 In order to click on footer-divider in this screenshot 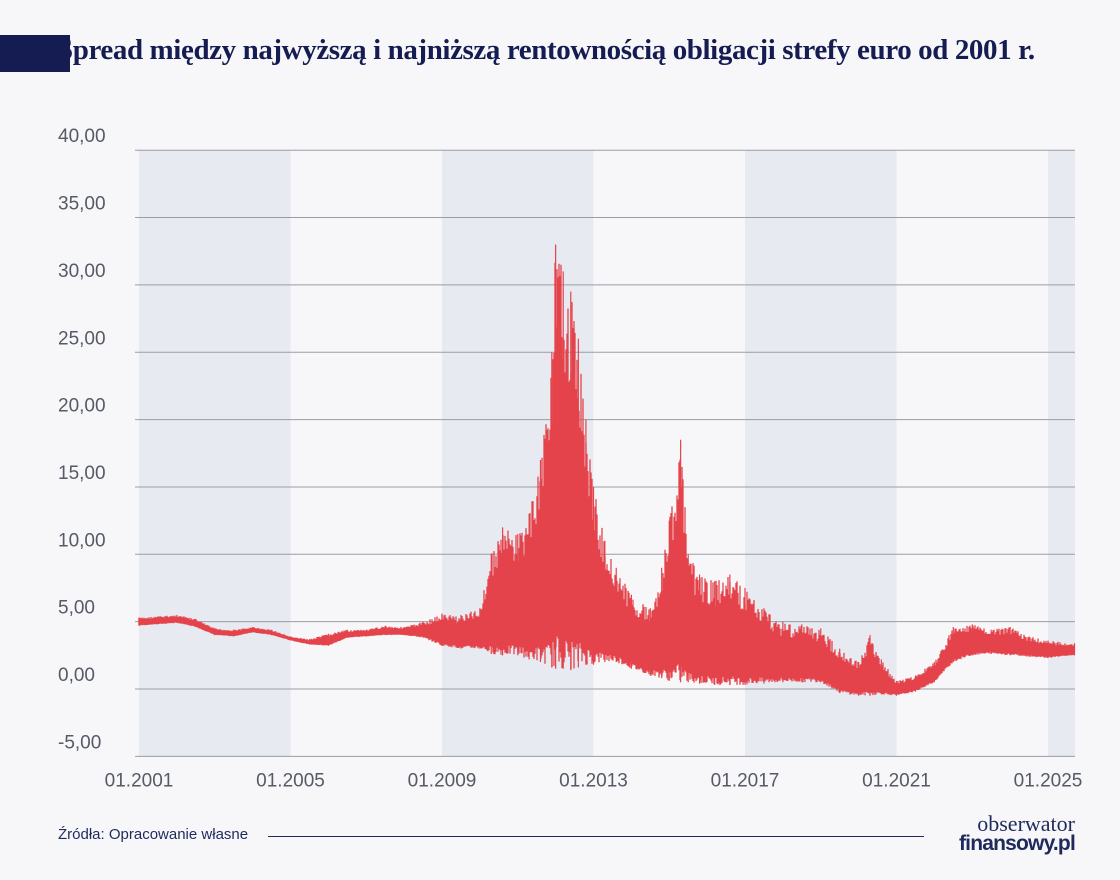, I will do `click(596, 836)`.